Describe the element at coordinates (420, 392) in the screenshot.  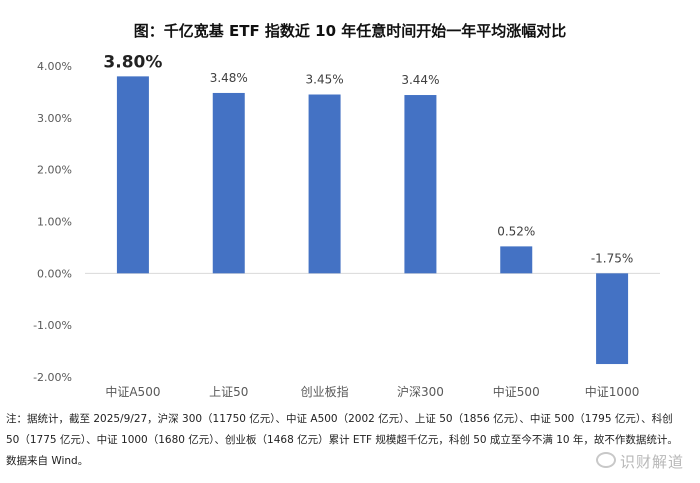
I see `category-label: 沪深300` at that location.